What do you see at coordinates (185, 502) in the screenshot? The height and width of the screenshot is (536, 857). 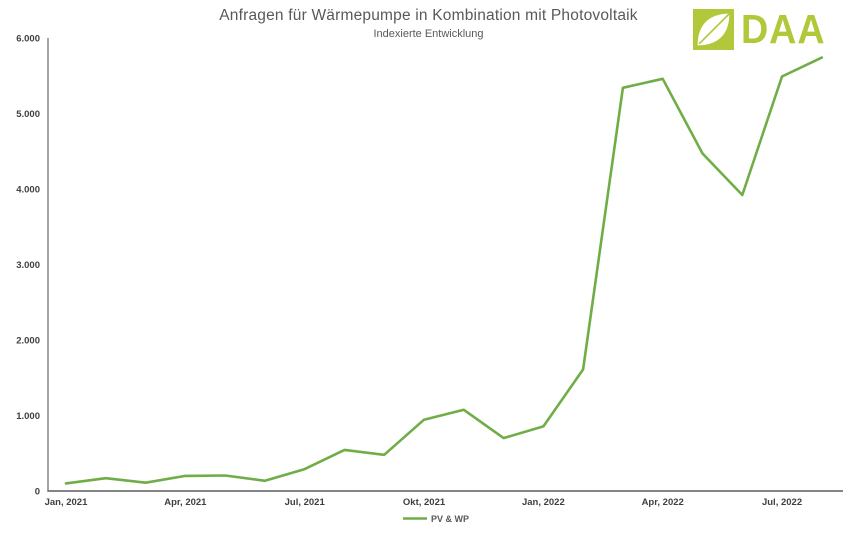 I see `x-tick-label: Apr, 2021` at bounding box center [185, 502].